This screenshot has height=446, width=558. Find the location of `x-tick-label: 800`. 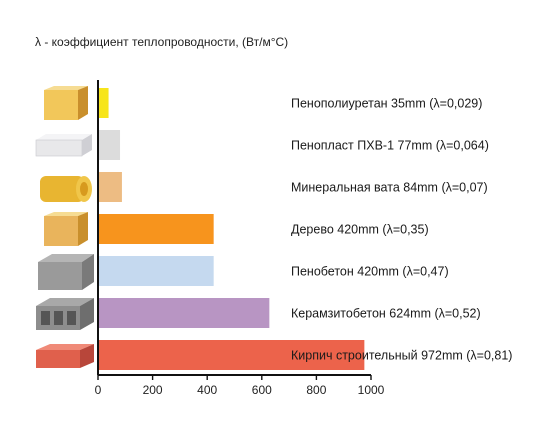

x-tick-label: 800 is located at coordinates (316, 390).